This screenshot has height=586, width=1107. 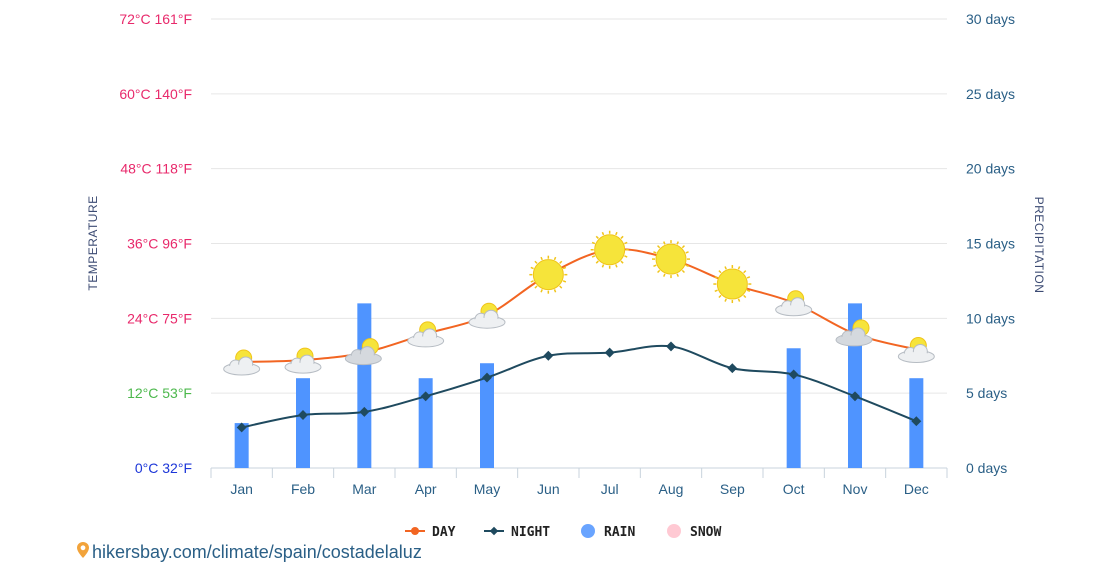 I want to click on x-tick-label-jan: Jan, so click(x=241, y=489).